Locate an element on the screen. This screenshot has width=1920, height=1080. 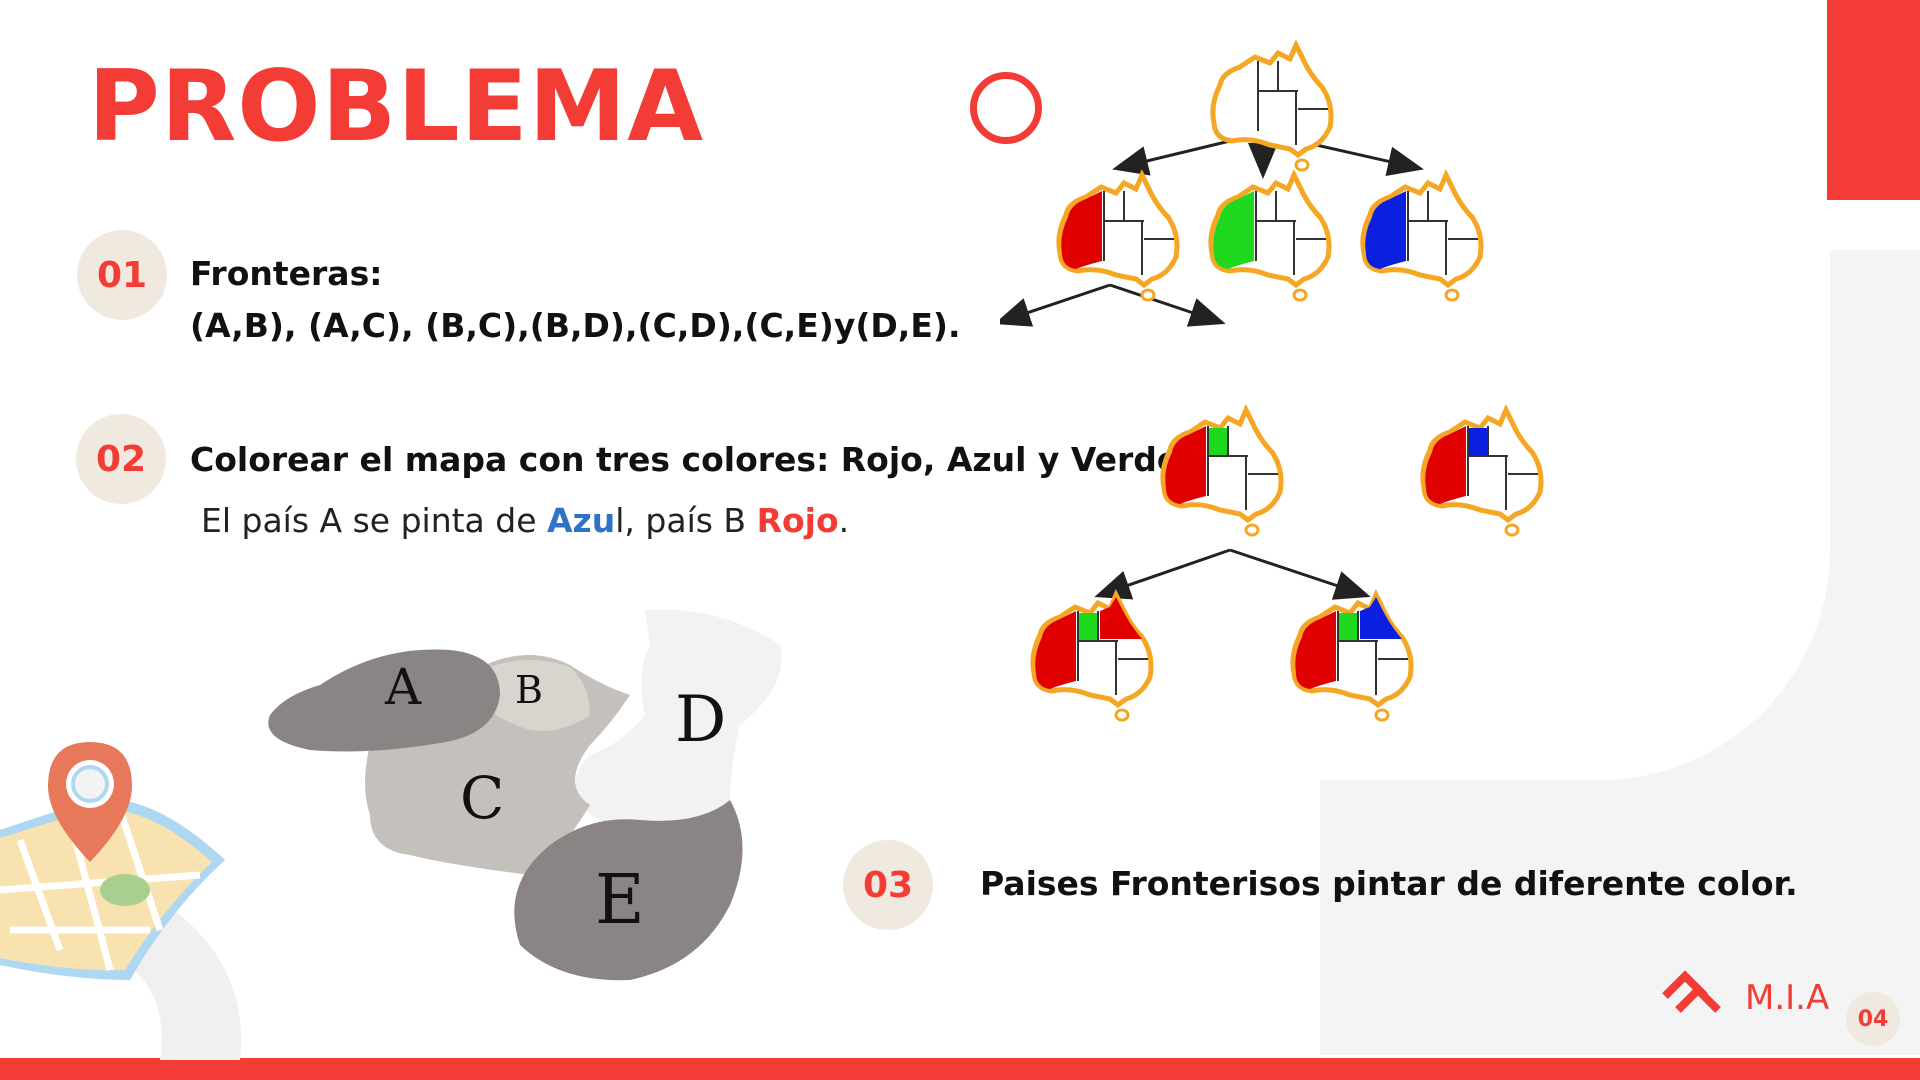
region-b-shape is located at coordinates (537, 695).